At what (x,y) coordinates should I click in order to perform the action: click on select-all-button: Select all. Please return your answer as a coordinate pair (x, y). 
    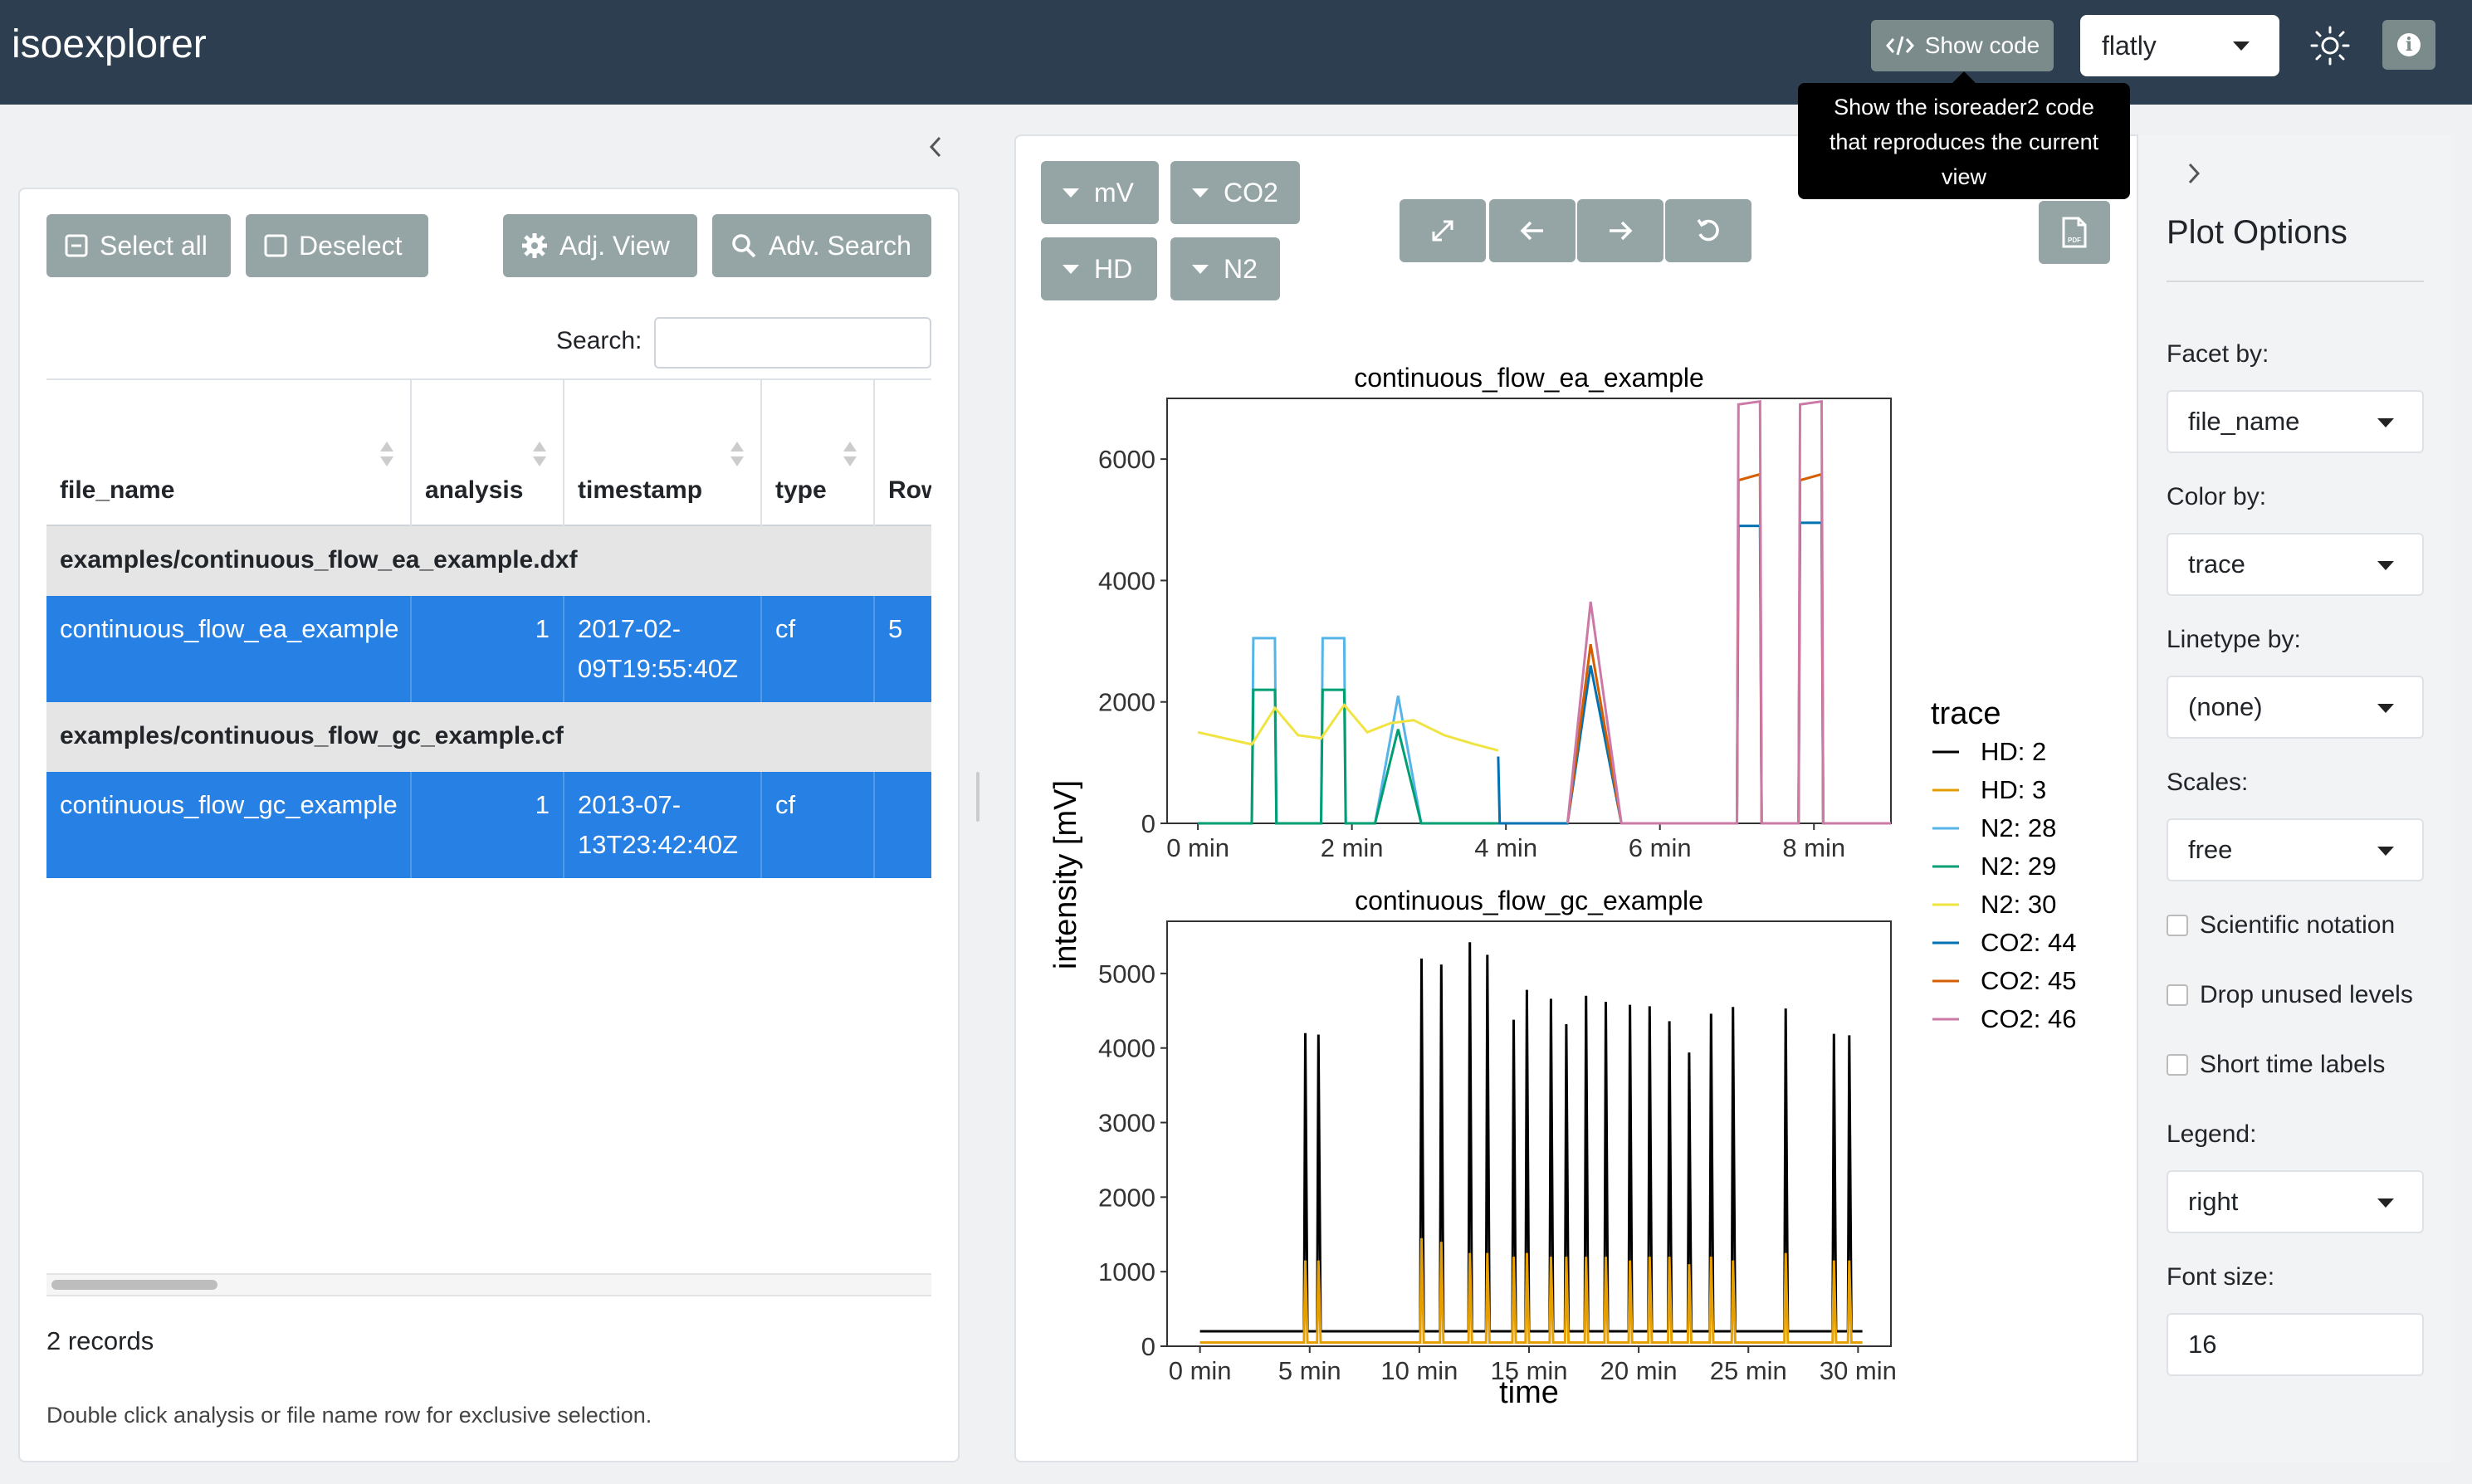
    Looking at the image, I should click on (138, 245).